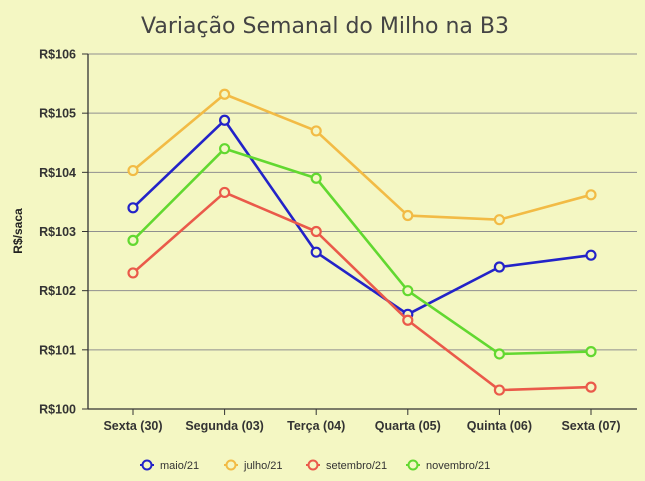  What do you see at coordinates (499, 426) in the screenshot?
I see `x-tick-label: Quinta (06)` at bounding box center [499, 426].